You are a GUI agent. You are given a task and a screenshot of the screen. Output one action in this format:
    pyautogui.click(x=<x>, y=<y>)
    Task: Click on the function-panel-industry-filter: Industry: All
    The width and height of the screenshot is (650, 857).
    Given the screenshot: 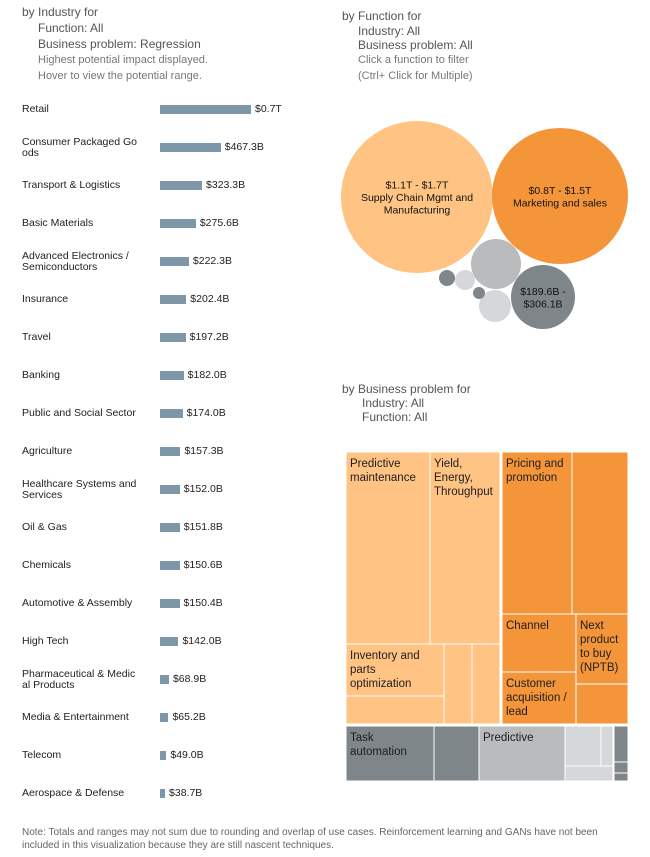 What is the action you would take?
    pyautogui.click(x=389, y=31)
    